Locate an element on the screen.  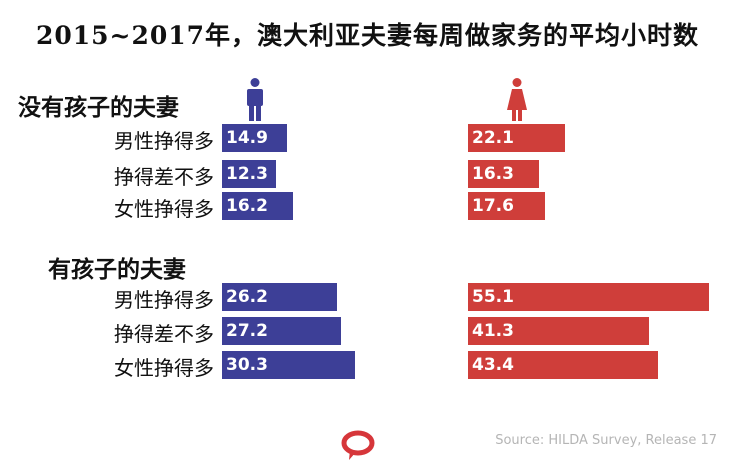
men-value-label: 16.2 is located at coordinates (247, 206).